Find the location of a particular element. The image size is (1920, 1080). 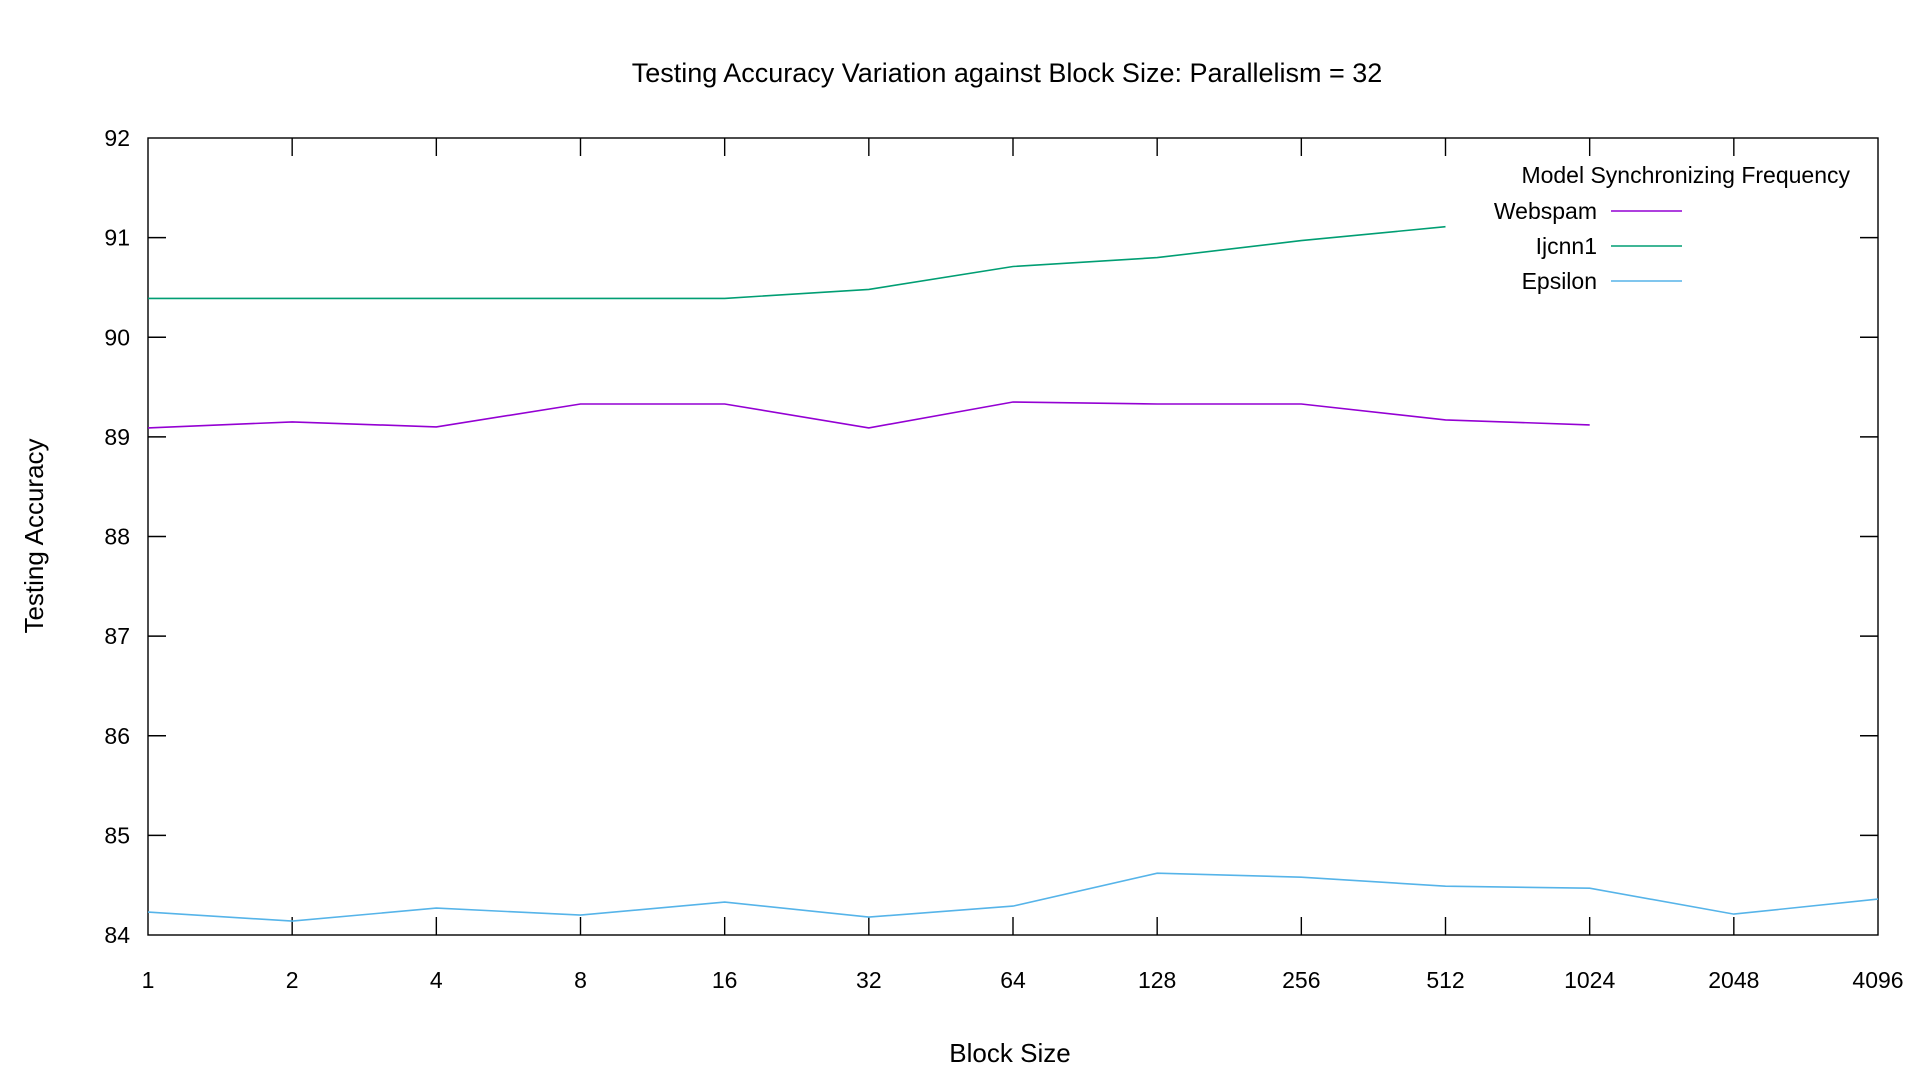

legend-label-ijcnn1: Ijcnn1 is located at coordinates (1566, 246).